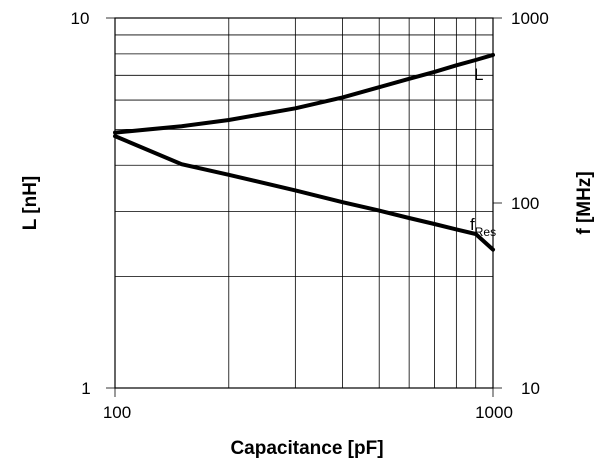 The width and height of the screenshot is (605, 466). What do you see at coordinates (530, 388) in the screenshot?
I see `y2-tick-label-bottom: 10` at bounding box center [530, 388].